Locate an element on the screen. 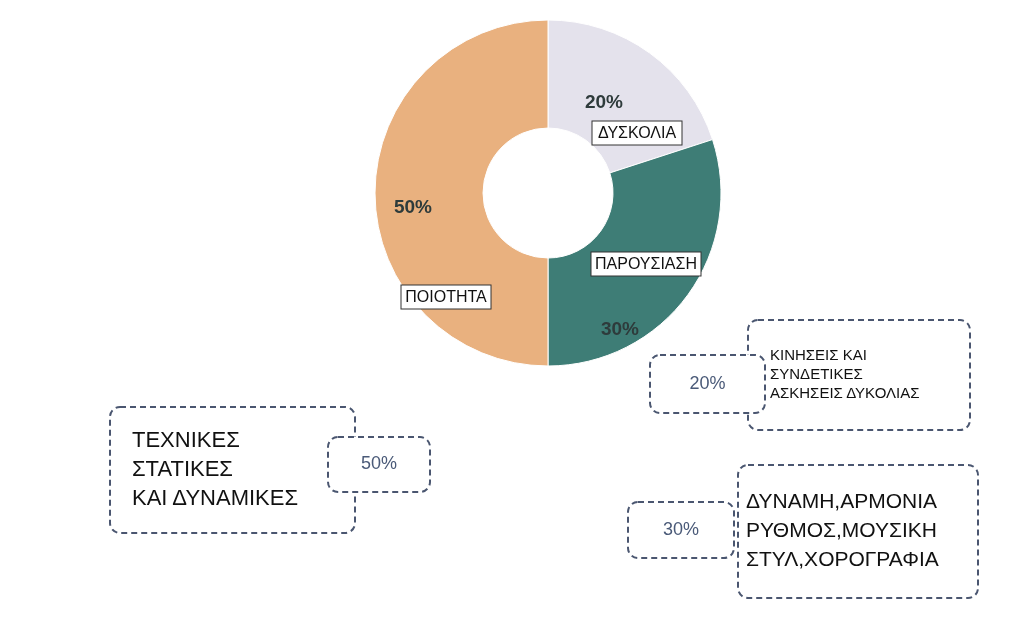 The image size is (1024, 619). text: 30% is located at coordinates (681, 528).